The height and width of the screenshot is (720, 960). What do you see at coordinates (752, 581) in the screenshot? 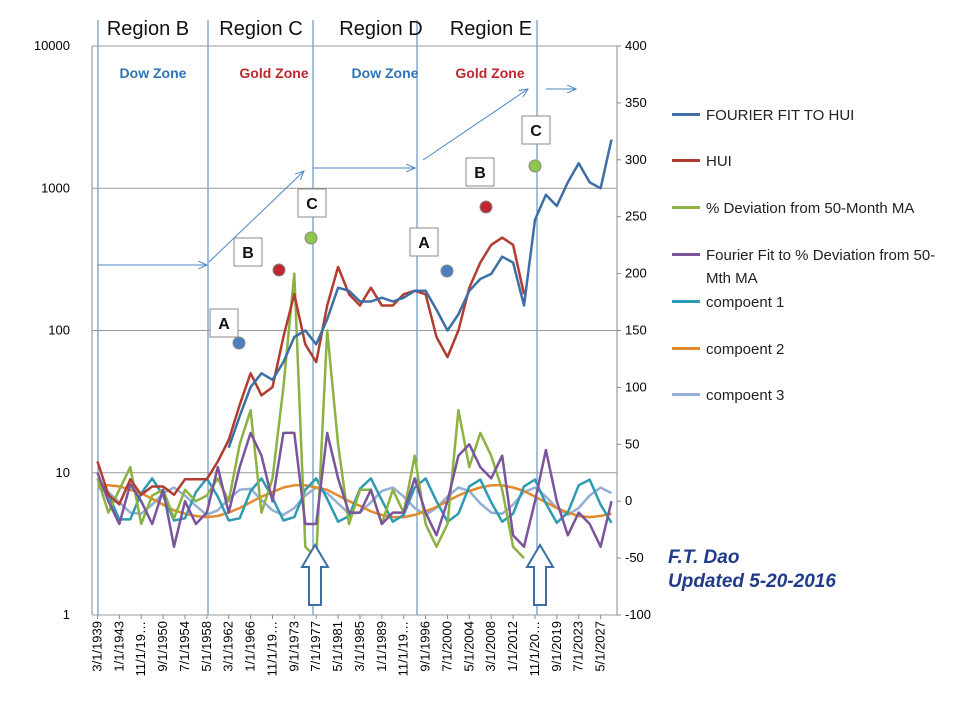
I see `annotation: Updated 5-20-2016` at bounding box center [752, 581].